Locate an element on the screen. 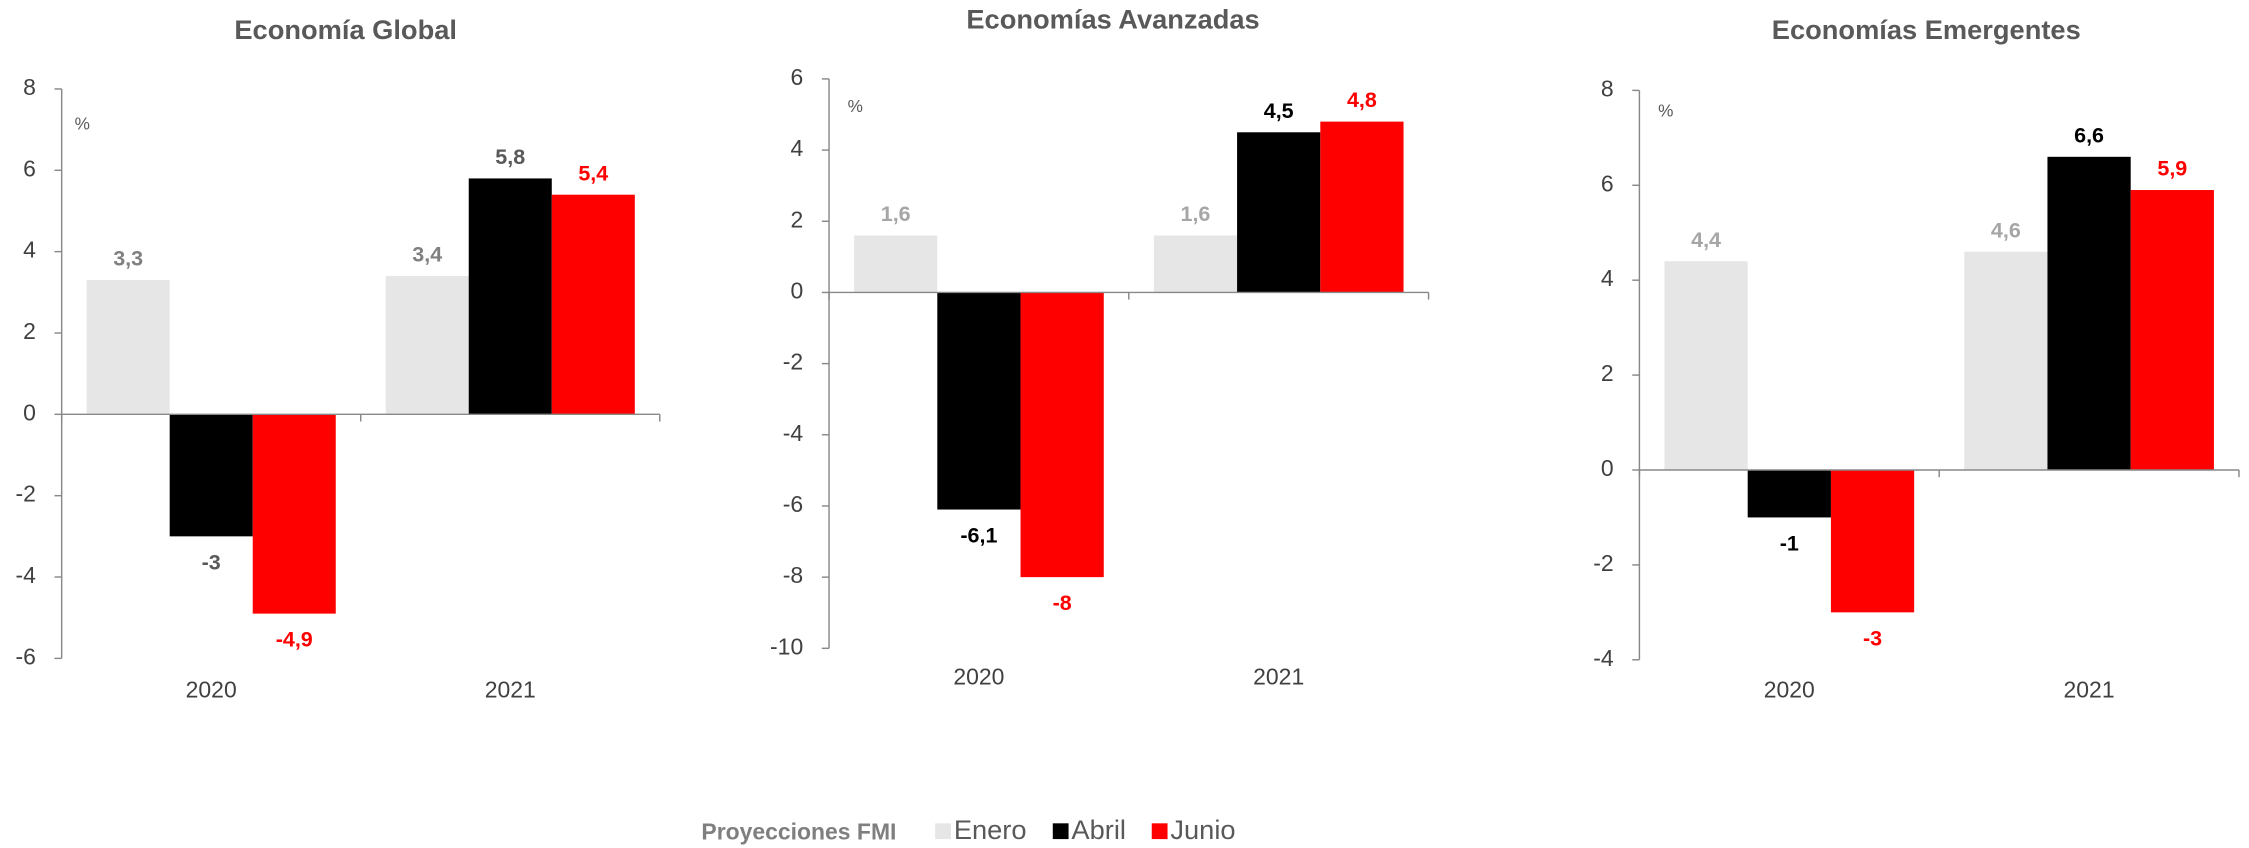 The height and width of the screenshot is (848, 2249). y-tick-label: -8 is located at coordinates (793, 575).